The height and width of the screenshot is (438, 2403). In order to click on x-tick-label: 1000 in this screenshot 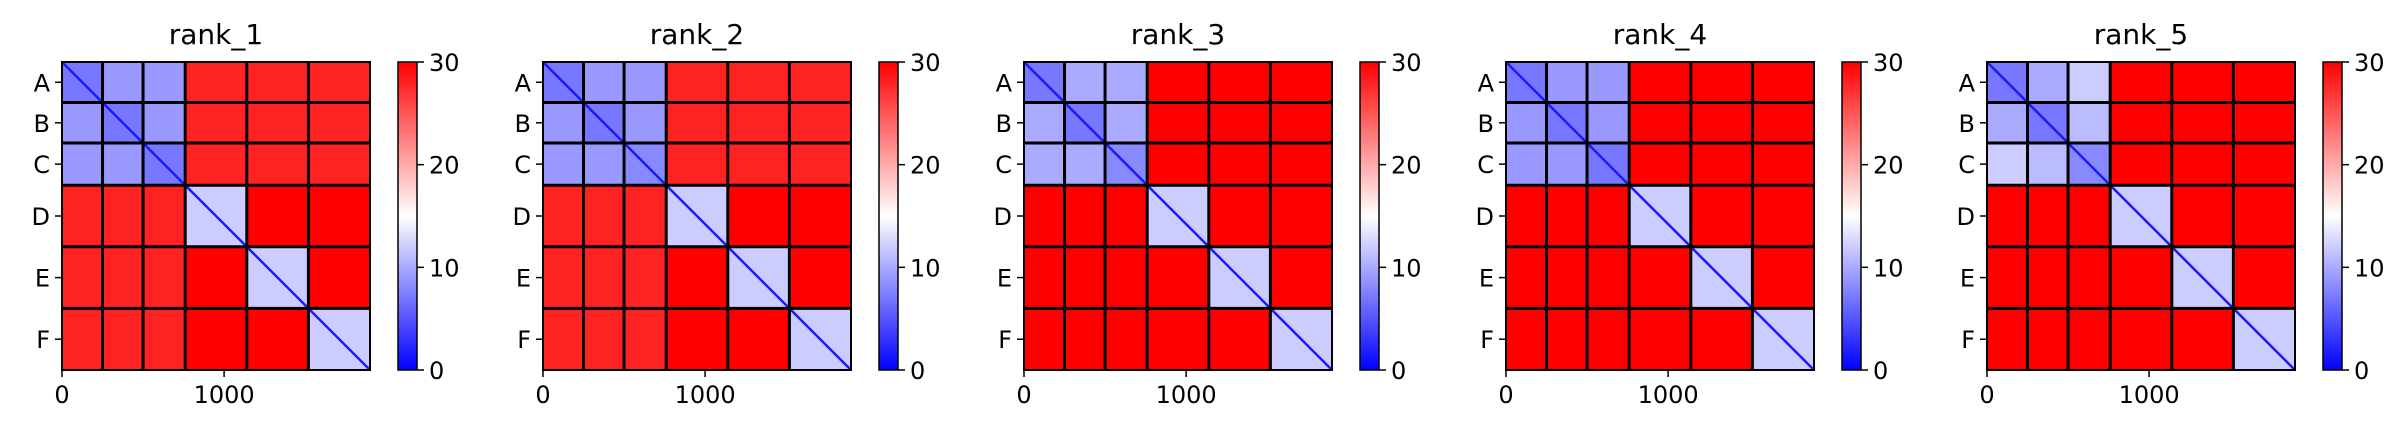, I will do `click(1668, 395)`.